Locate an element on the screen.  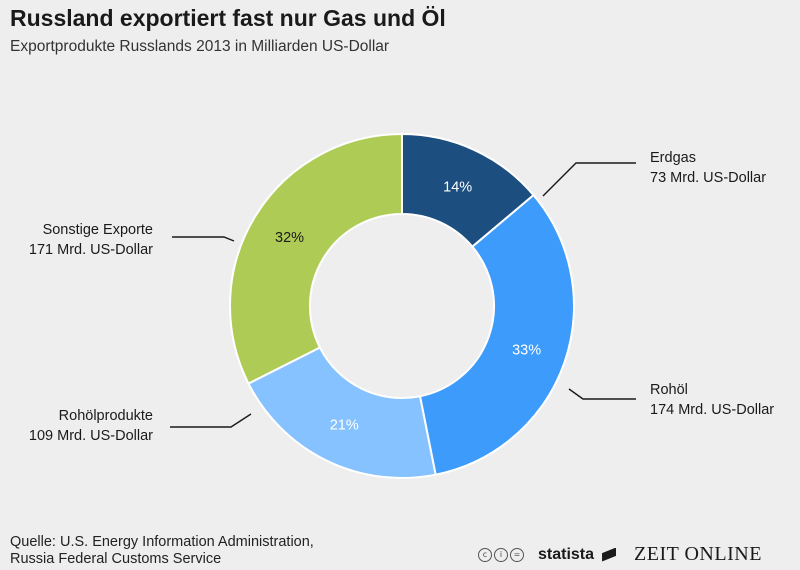
source-line-2: Russia Federal Customs Service is located at coordinates (116, 559).